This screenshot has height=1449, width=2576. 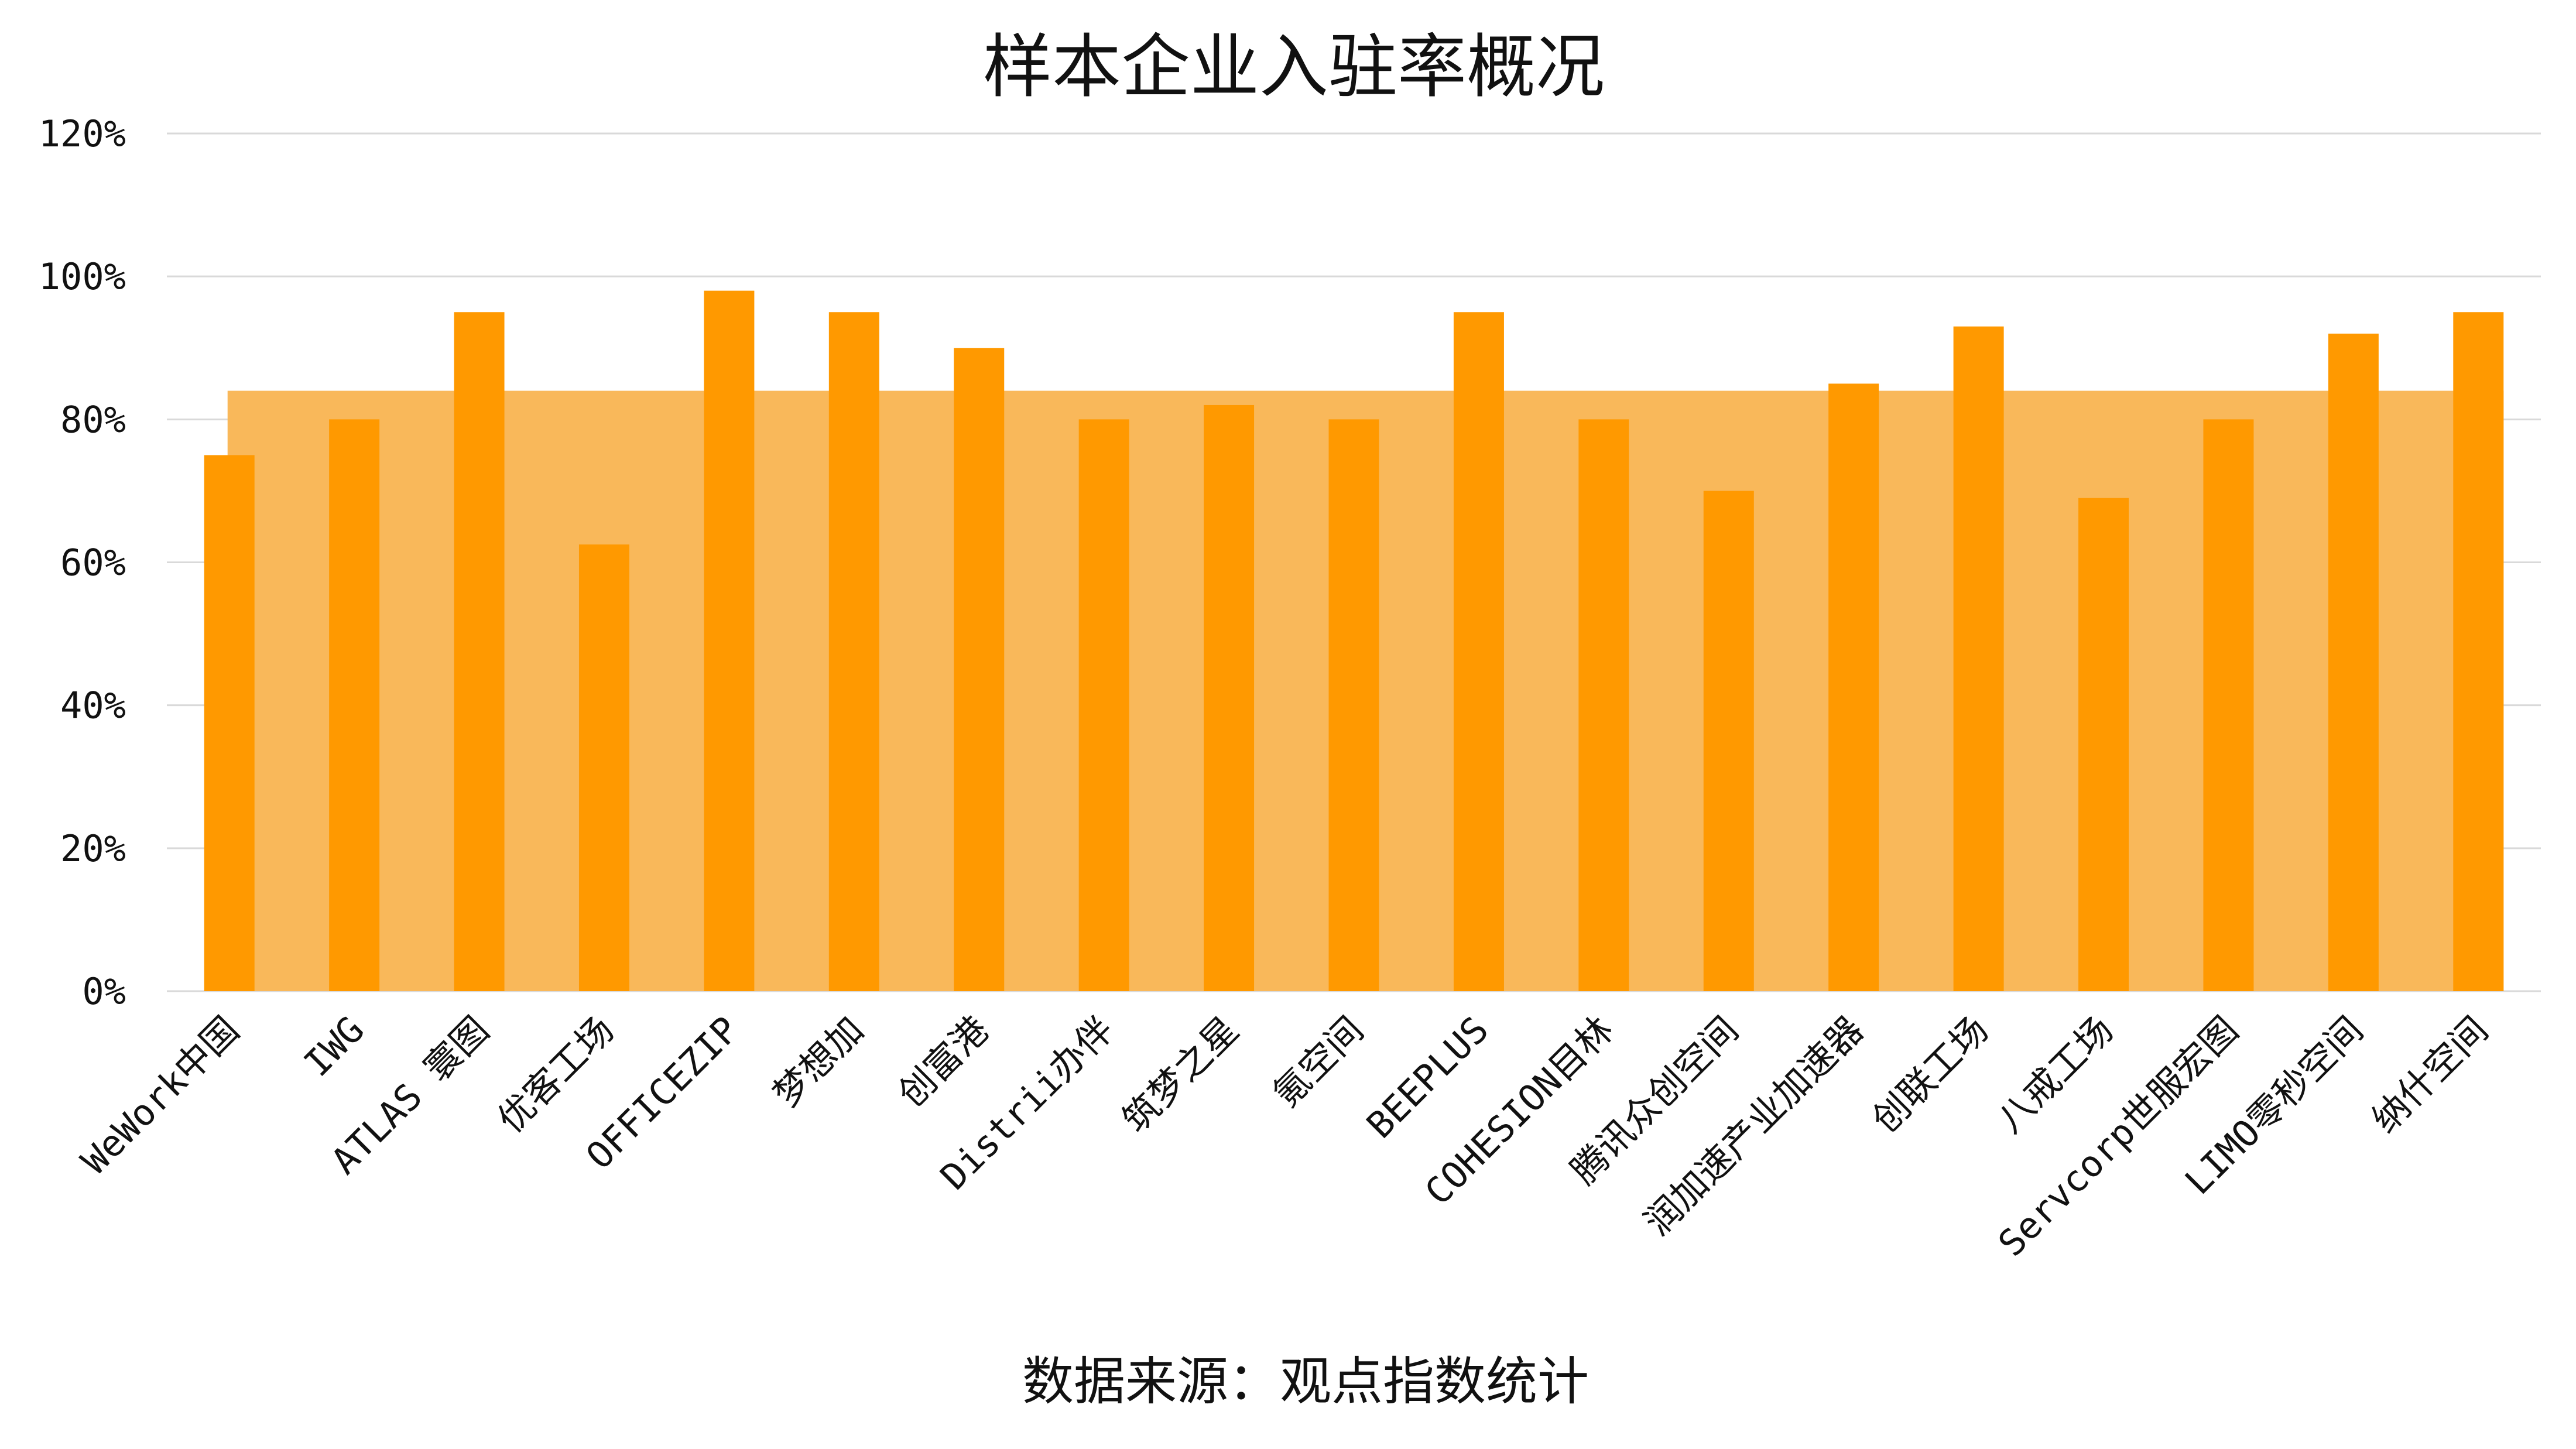 What do you see at coordinates (943, 1061) in the screenshot?
I see `x-category-label: 创富港` at bounding box center [943, 1061].